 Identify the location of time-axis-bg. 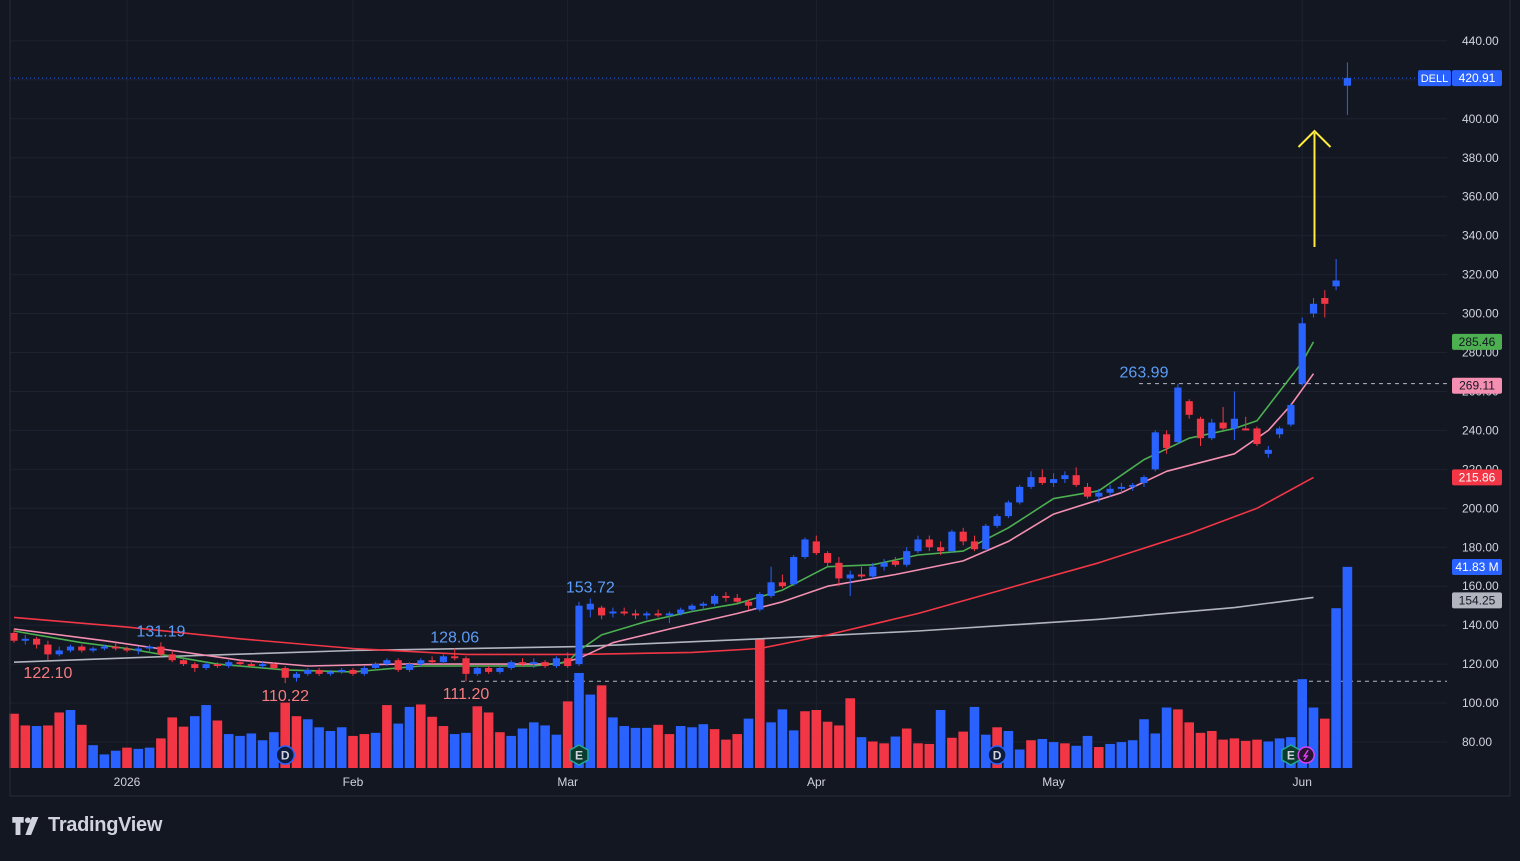
(728, 782).